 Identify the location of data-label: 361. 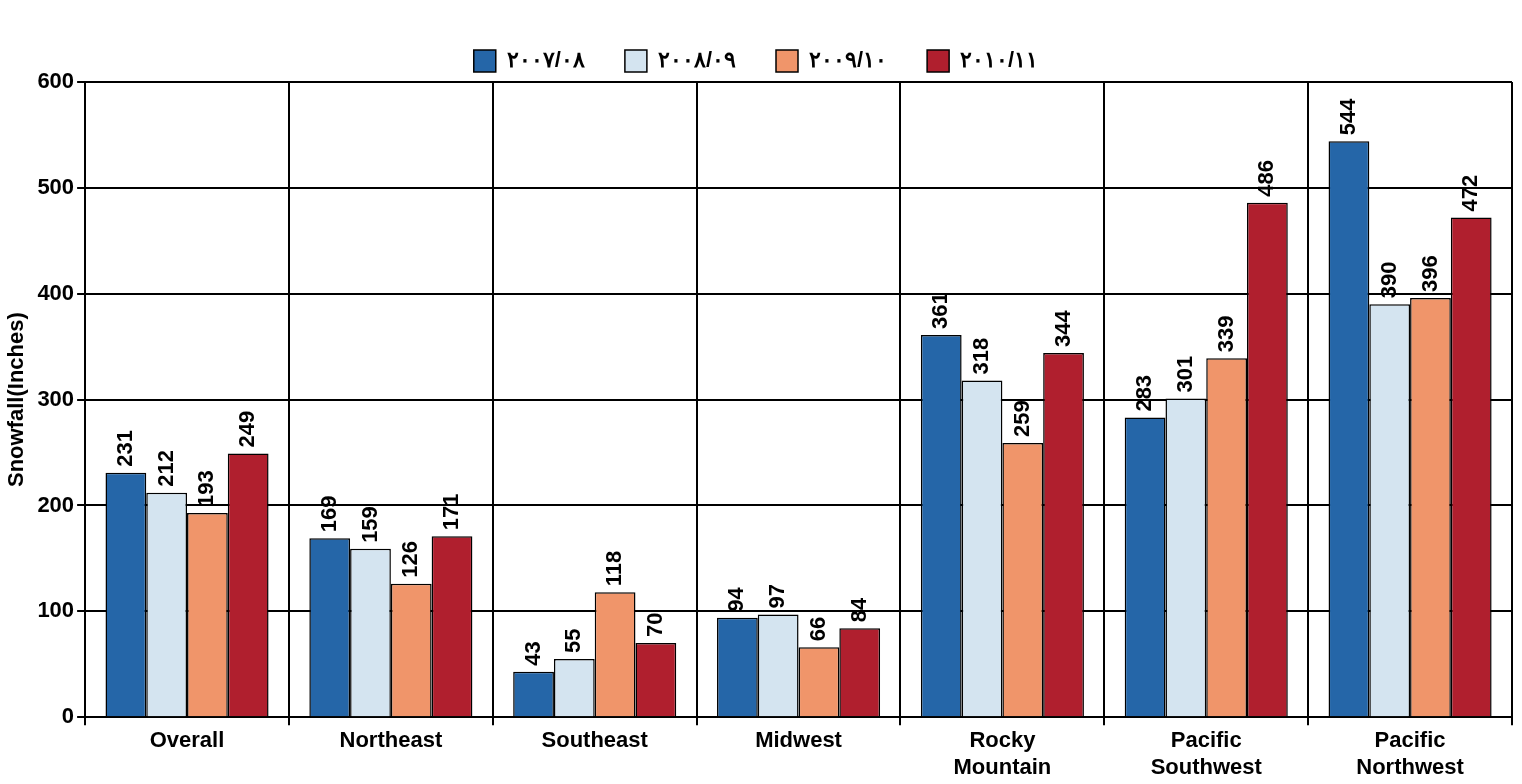
(940, 311).